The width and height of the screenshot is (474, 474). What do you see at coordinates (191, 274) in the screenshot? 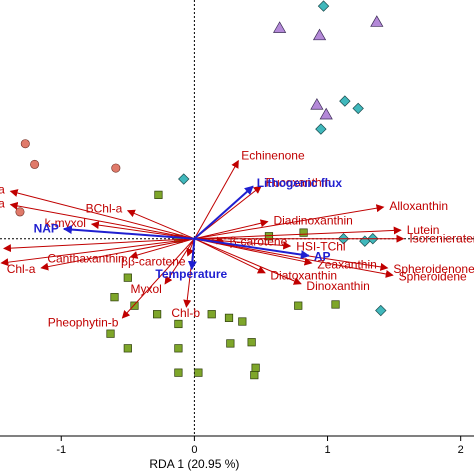
I see `env-label: Temperature` at bounding box center [191, 274].